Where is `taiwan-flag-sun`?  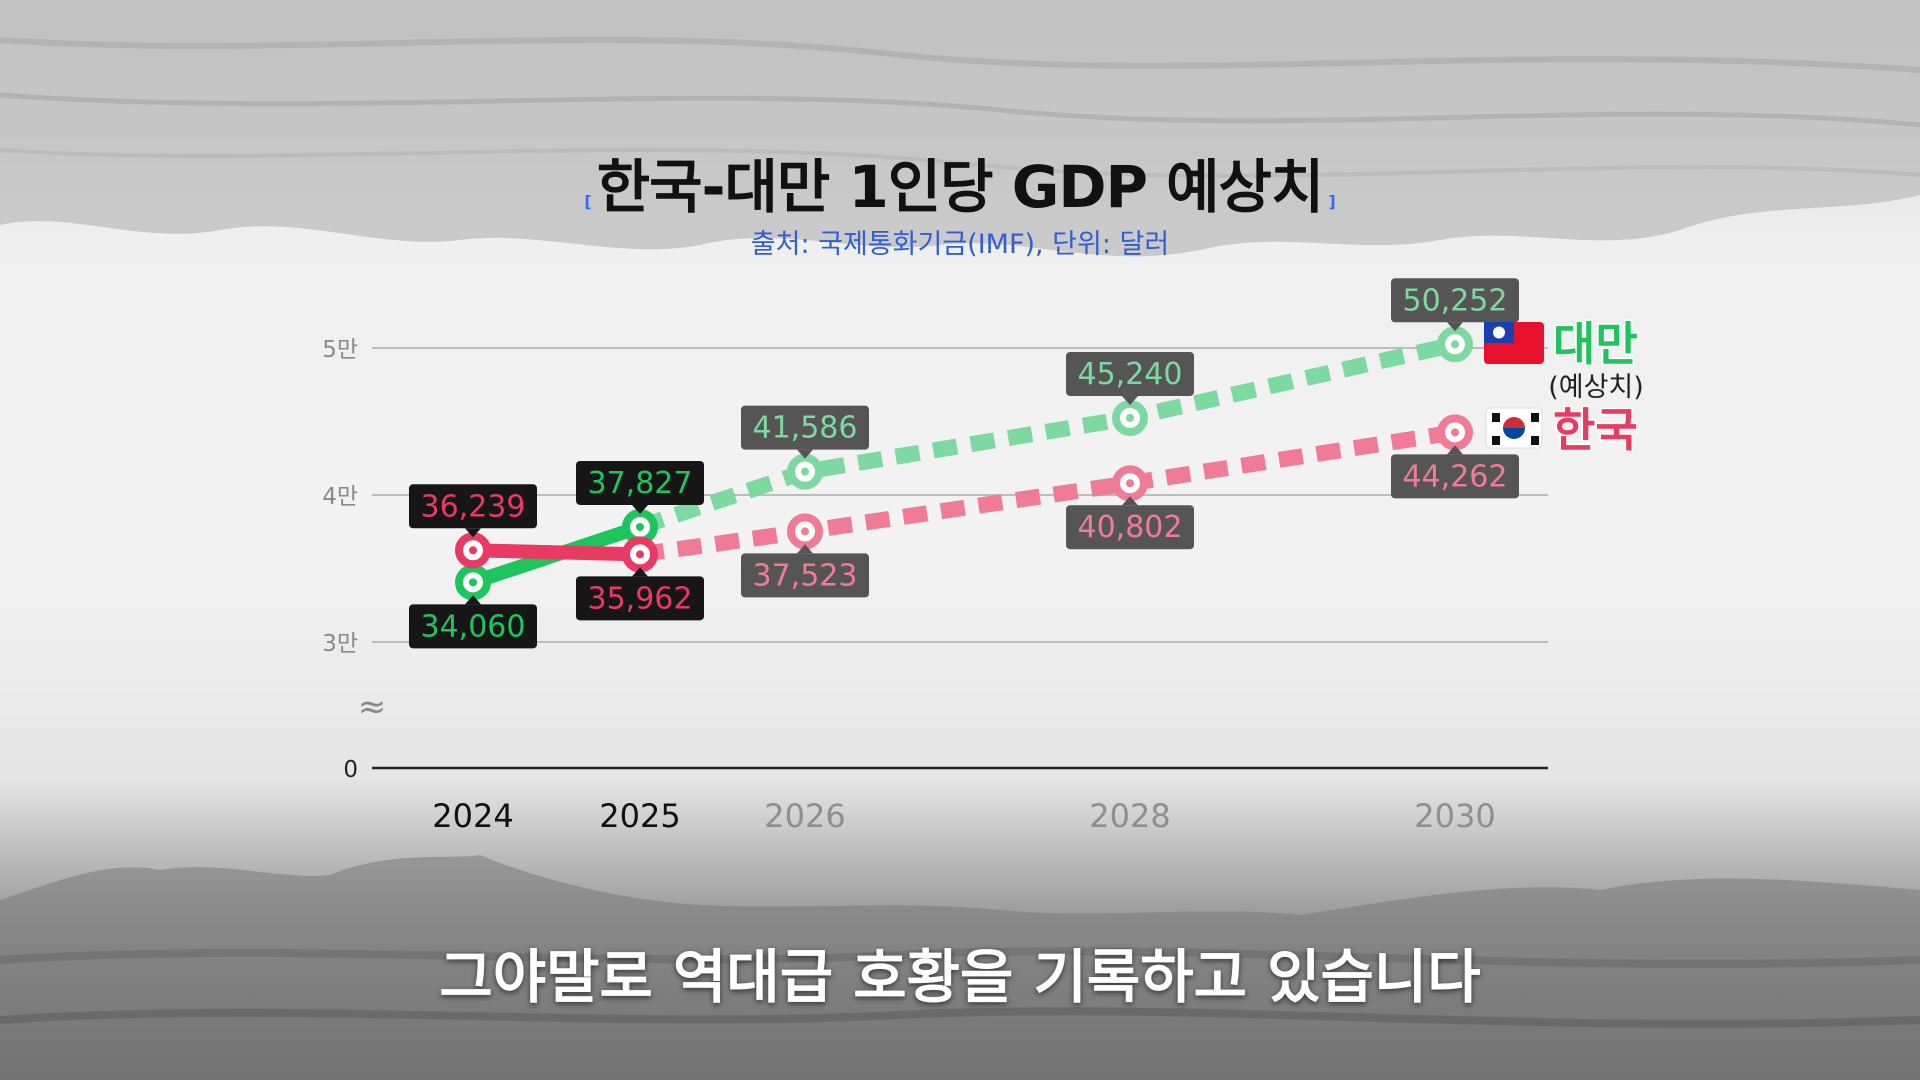 taiwan-flag-sun is located at coordinates (1499, 332).